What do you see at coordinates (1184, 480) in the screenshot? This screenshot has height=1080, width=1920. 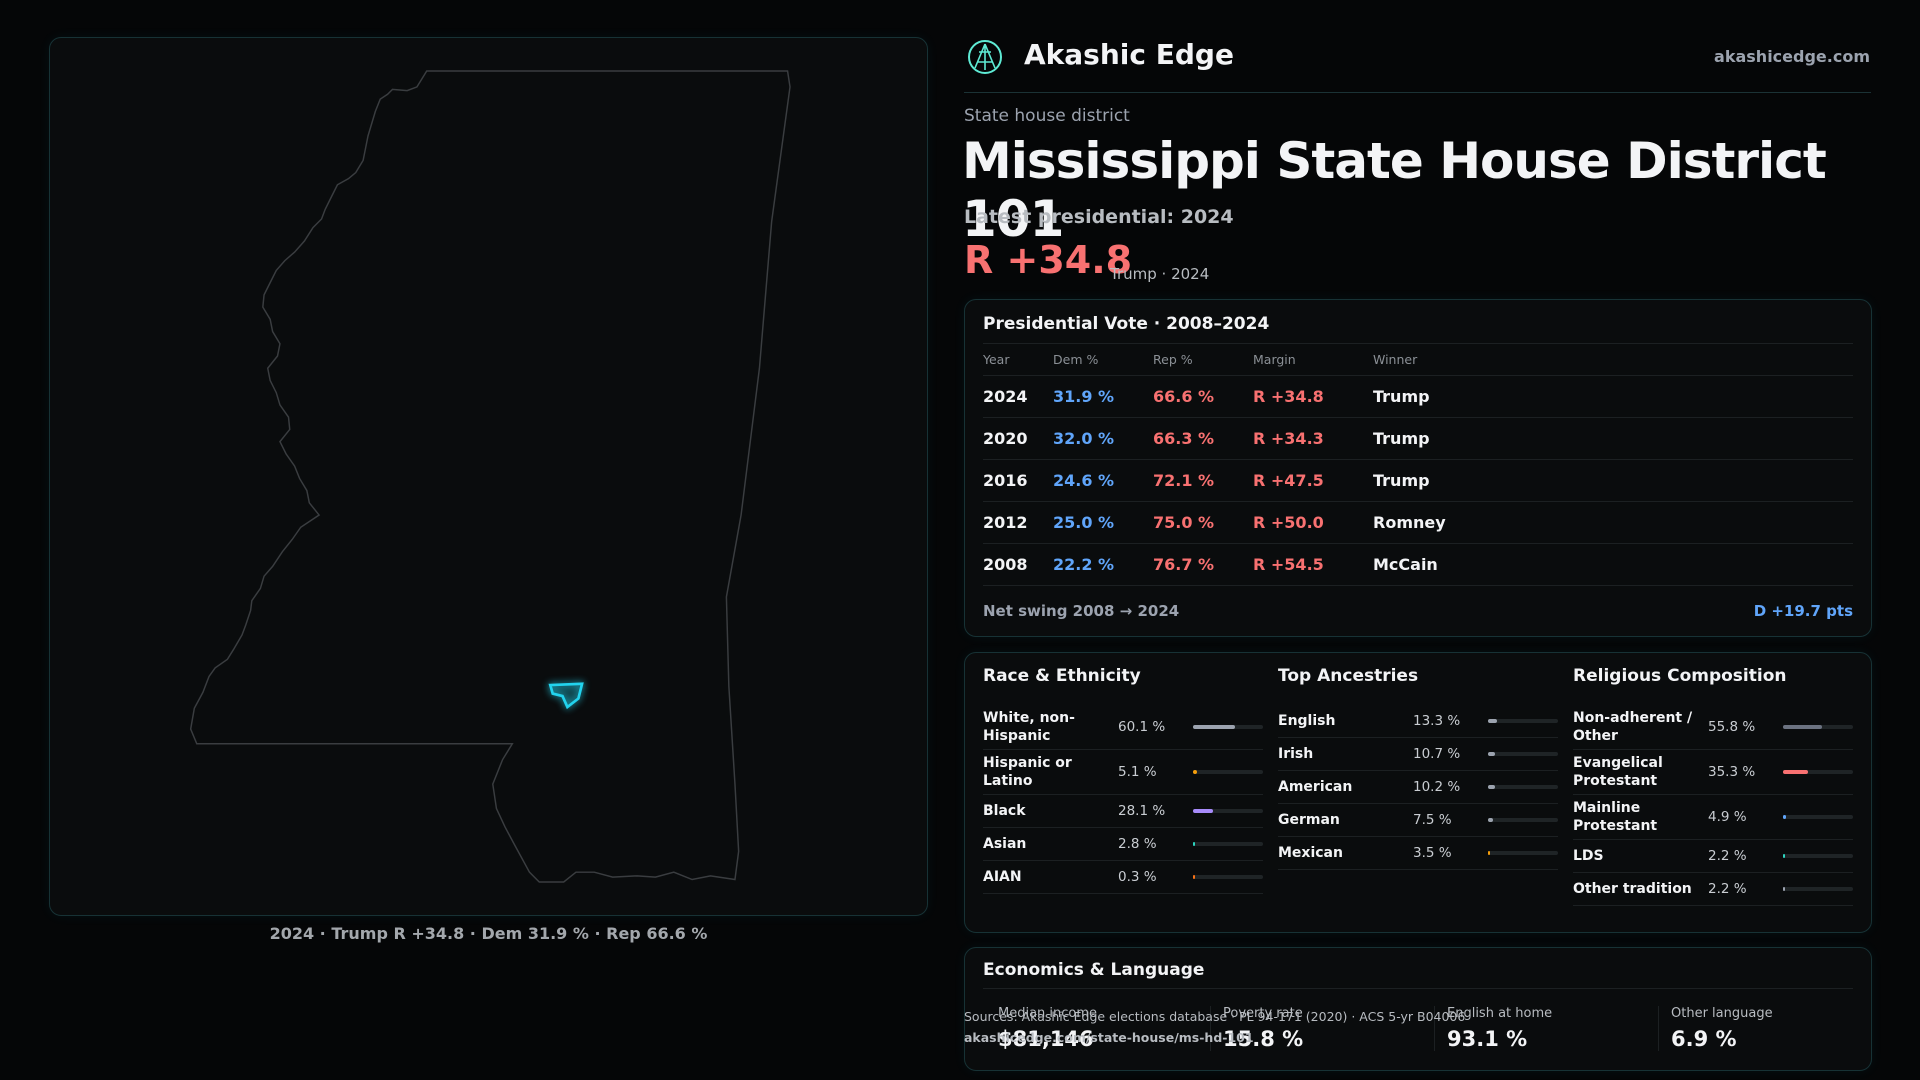 I see `table-cell: 72.1 %` at bounding box center [1184, 480].